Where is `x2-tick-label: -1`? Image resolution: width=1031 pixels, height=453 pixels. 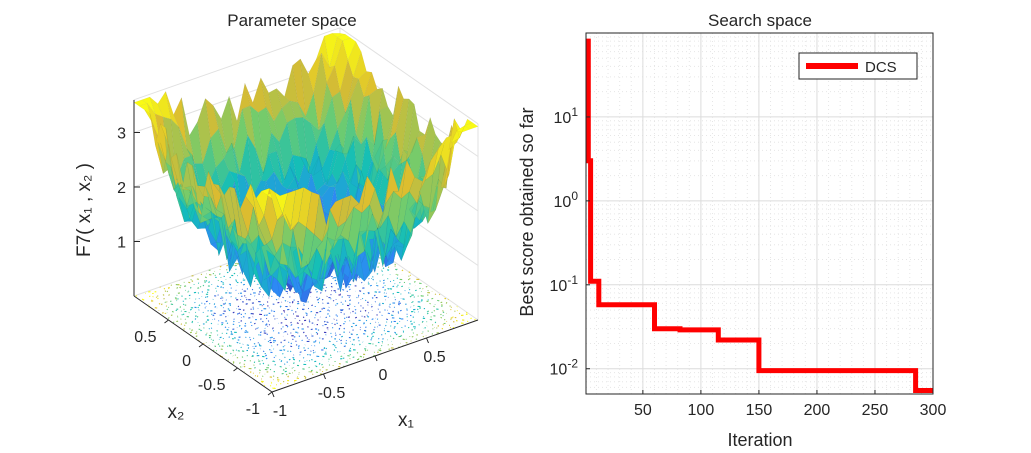 x2-tick-label: -1 is located at coordinates (253, 409).